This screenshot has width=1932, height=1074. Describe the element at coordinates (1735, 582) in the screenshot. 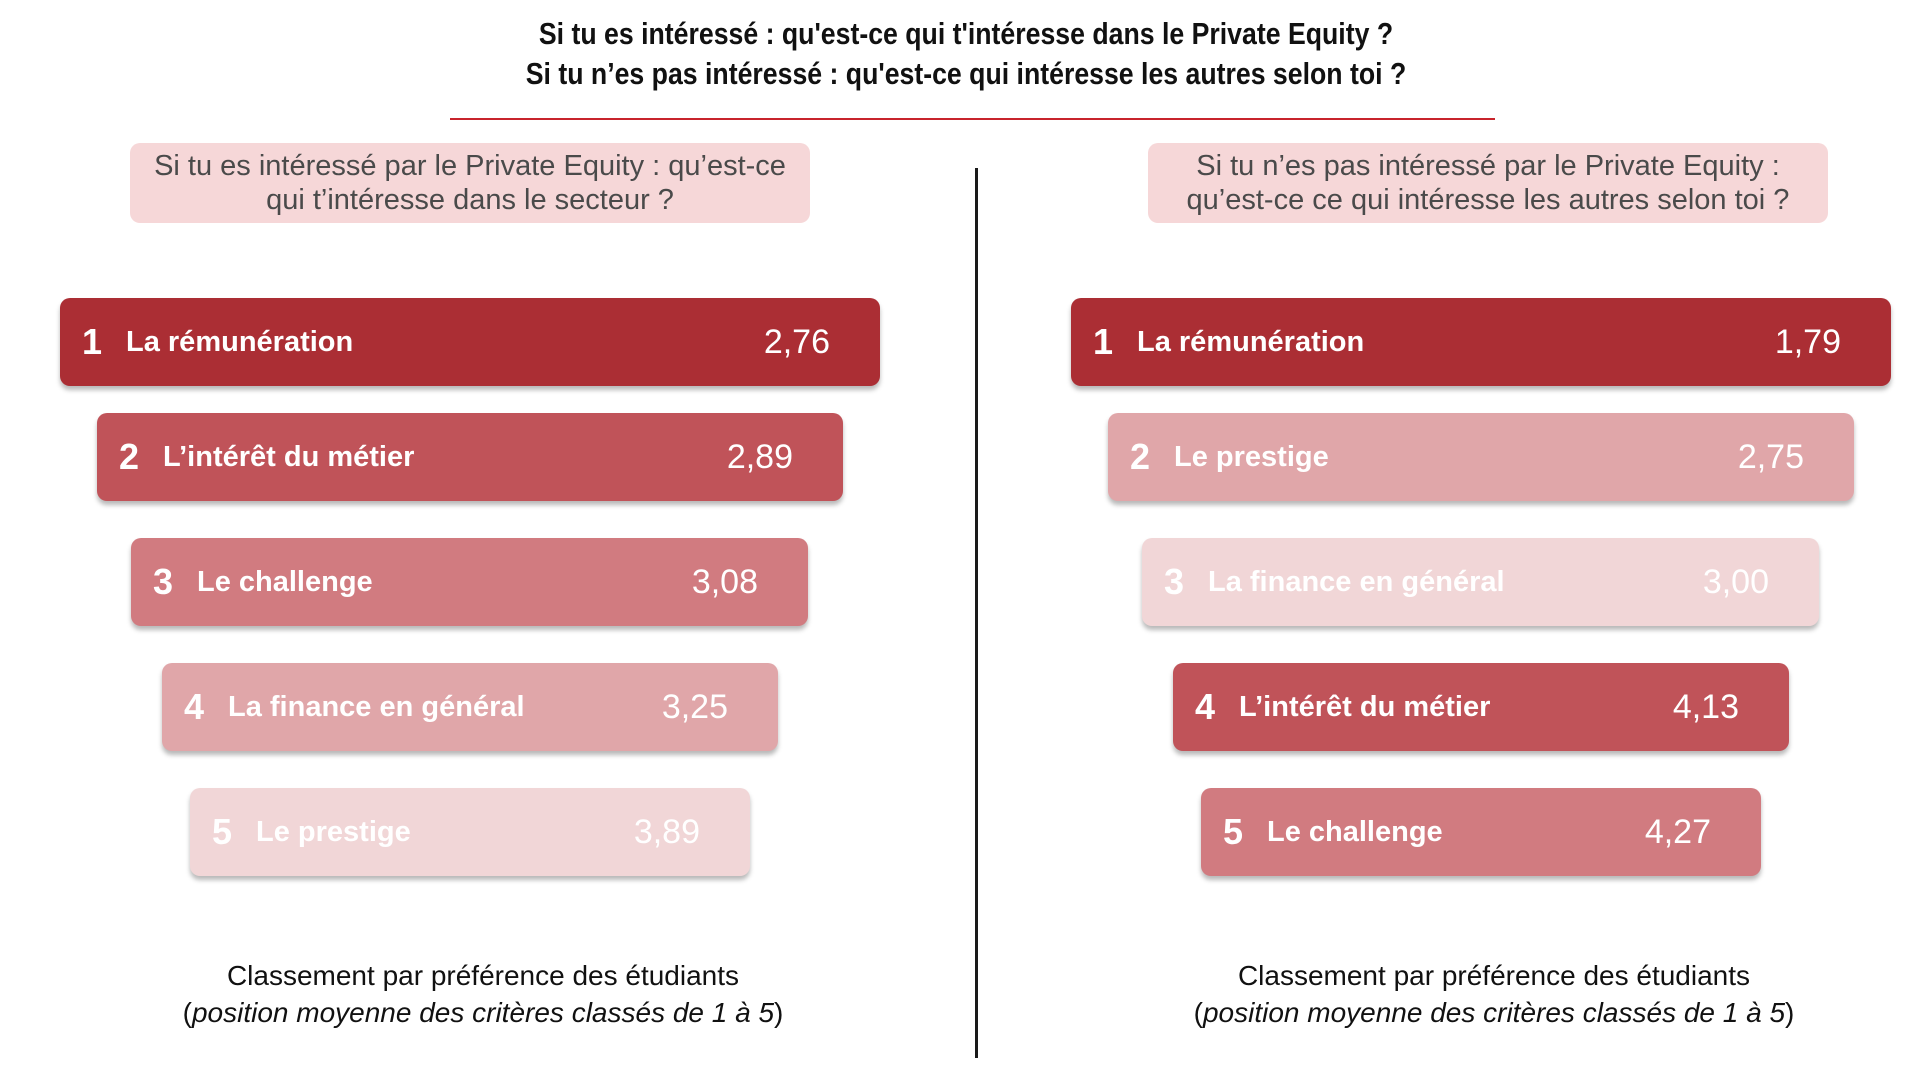

I see `bar-value-label: 3,00` at that location.